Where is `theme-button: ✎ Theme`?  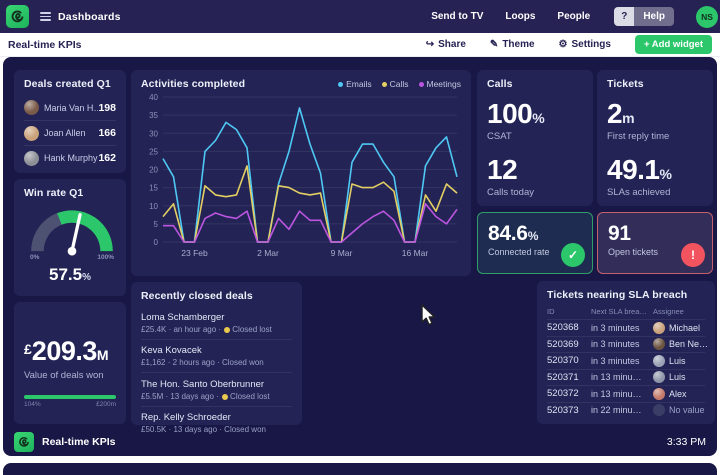
theme-button: ✎ Theme is located at coordinates (512, 44).